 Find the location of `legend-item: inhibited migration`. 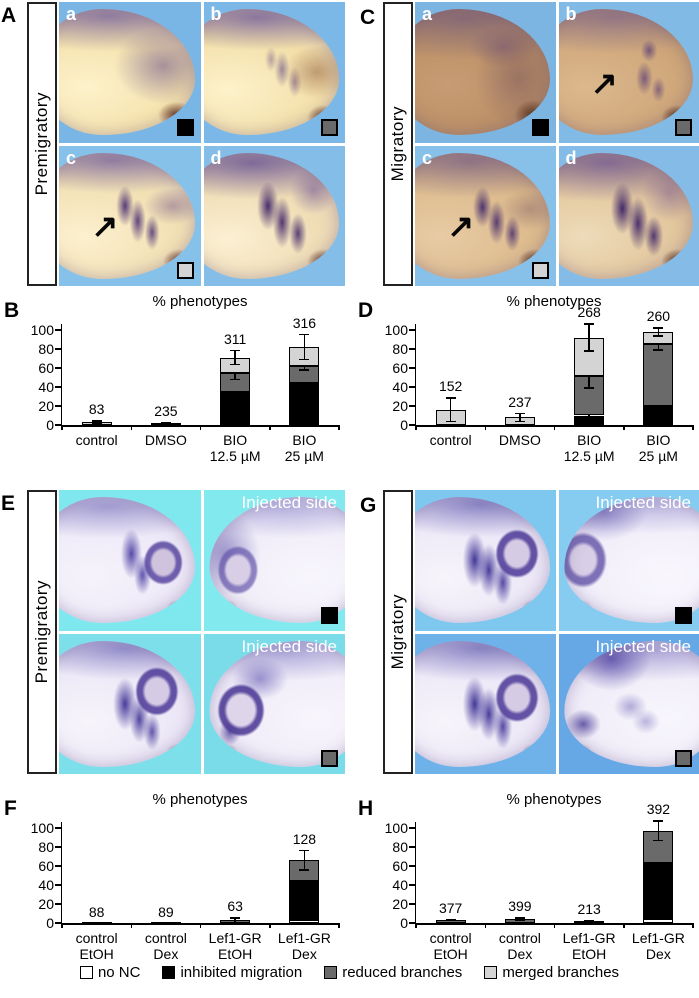

legend-item: inhibited migration is located at coordinates (232, 972).